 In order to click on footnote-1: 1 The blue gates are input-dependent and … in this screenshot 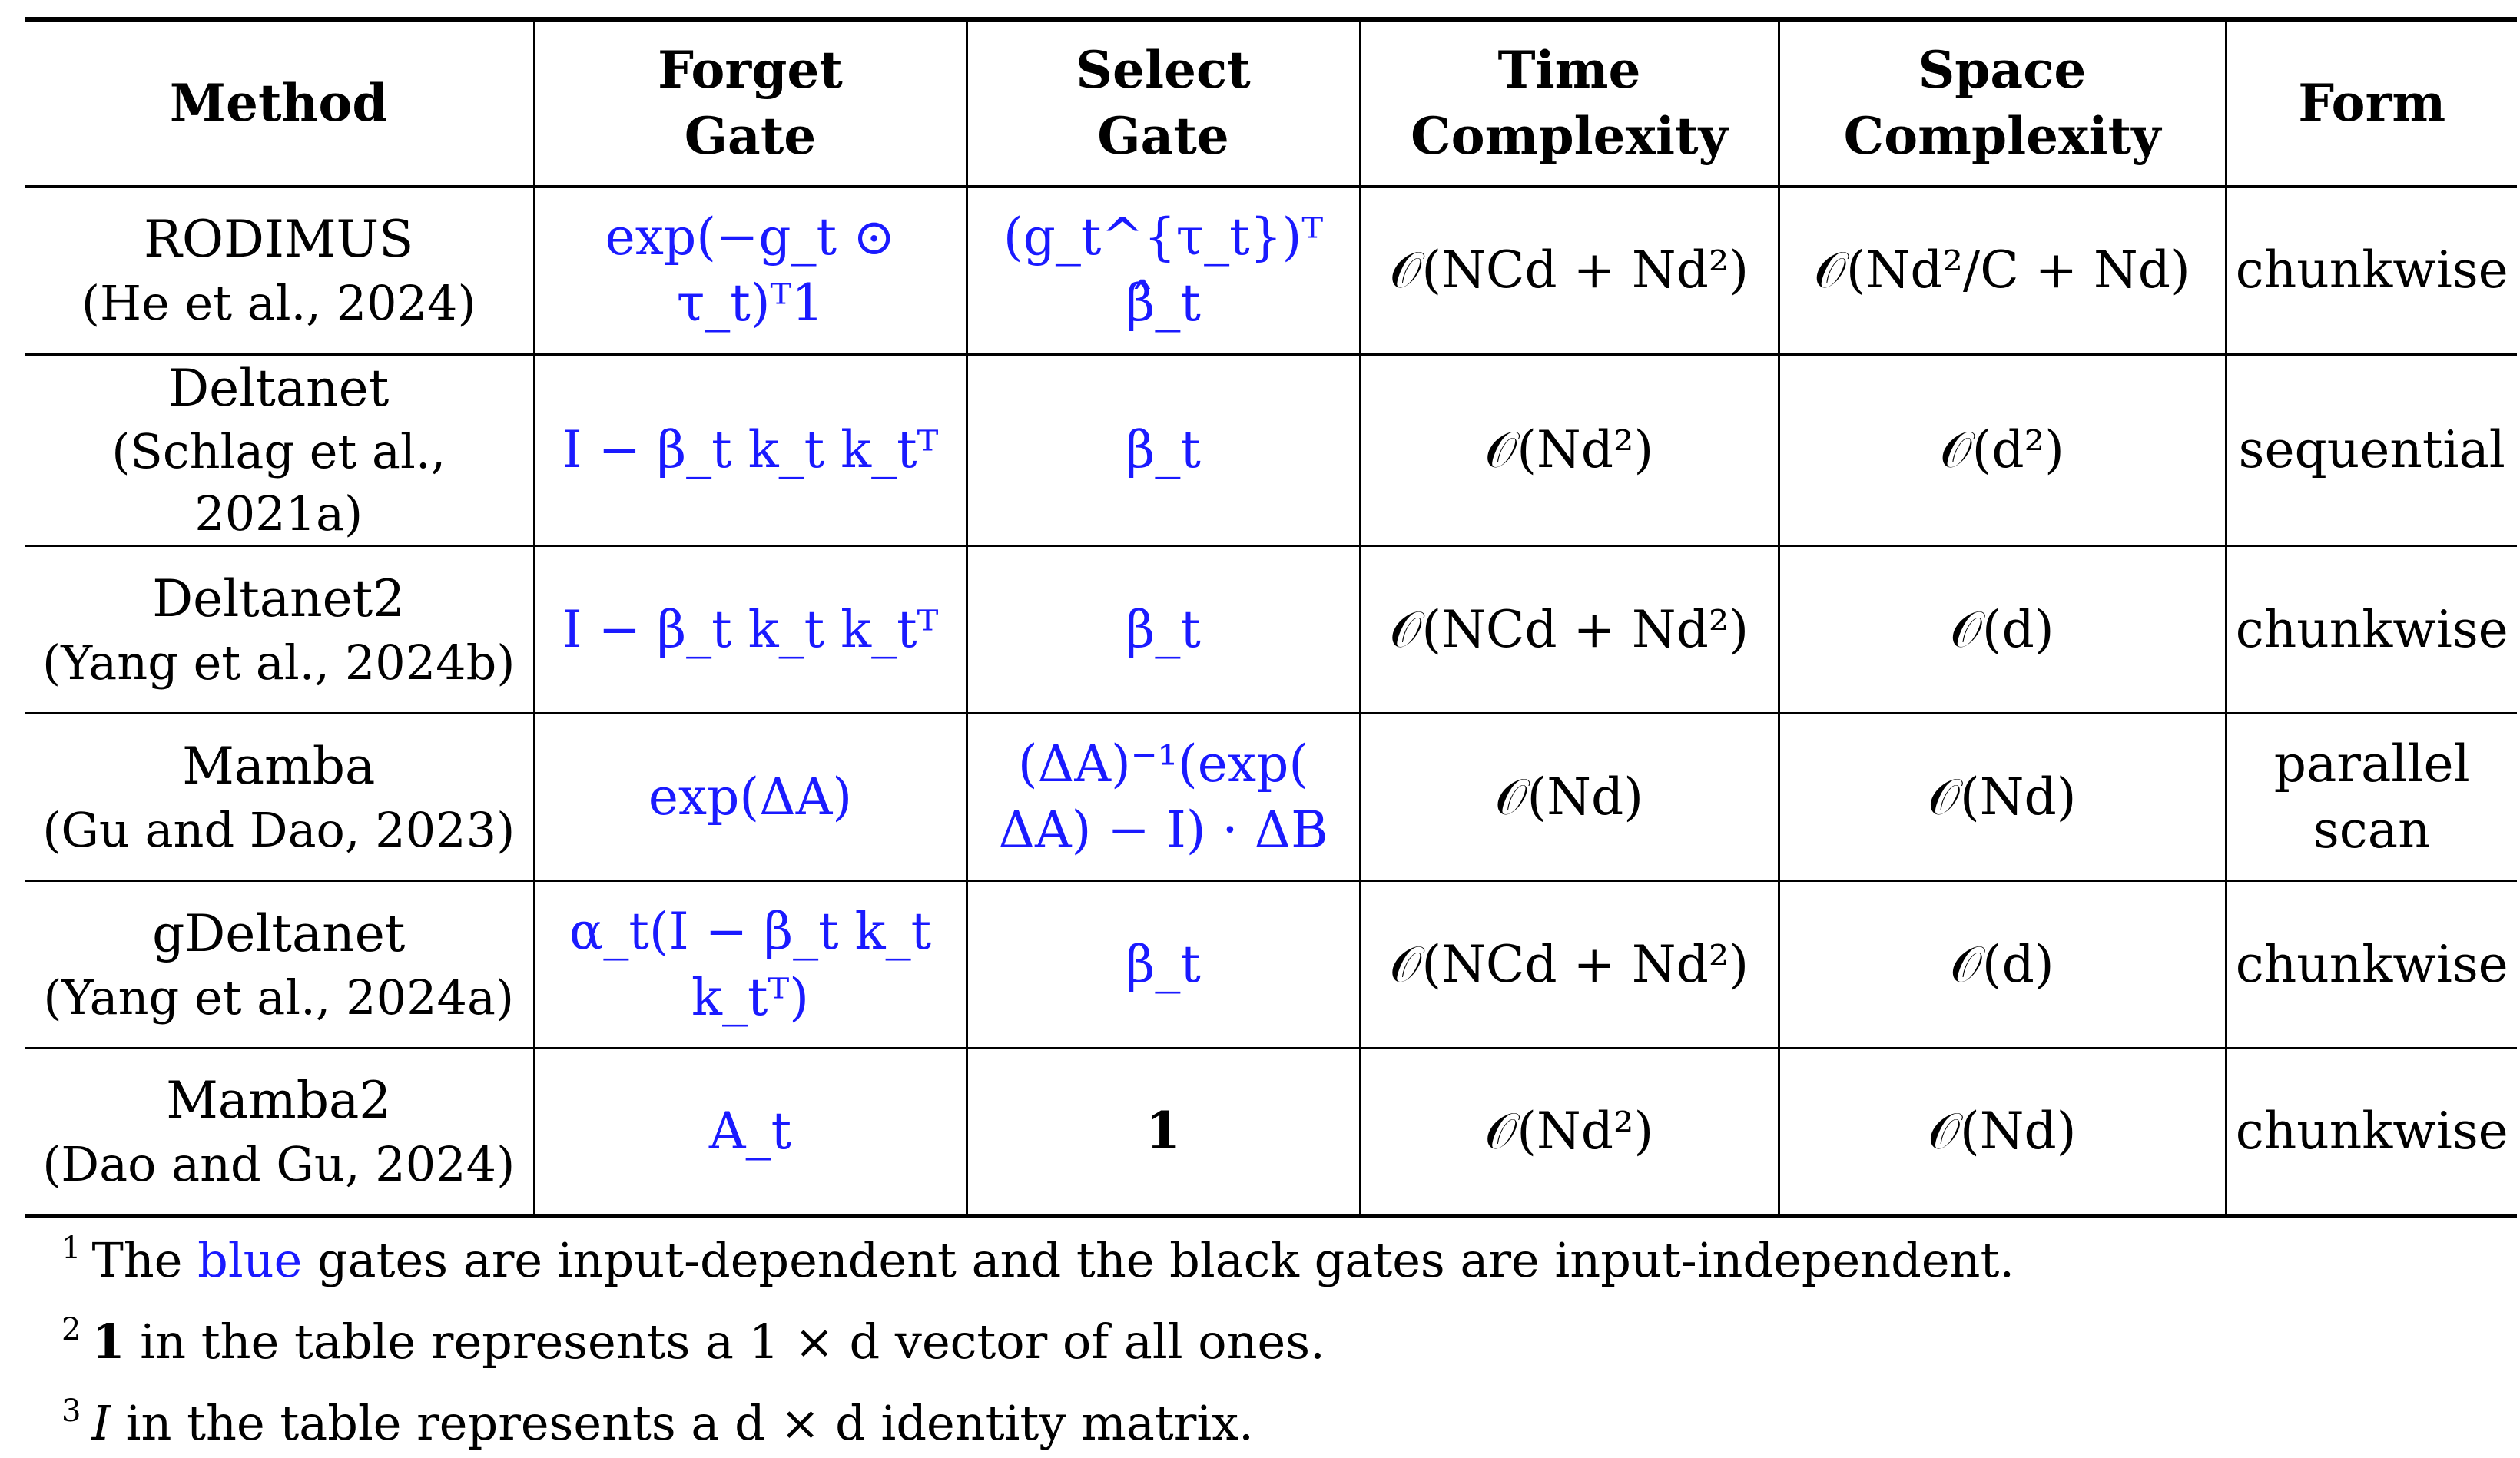, I will do `click(1038, 1259)`.